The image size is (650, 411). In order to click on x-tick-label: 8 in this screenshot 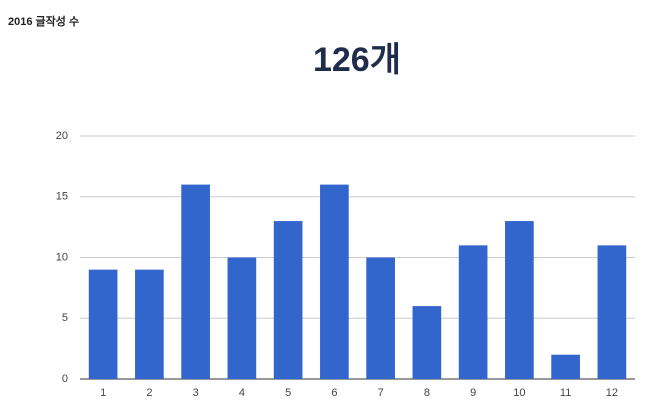, I will do `click(427, 393)`.